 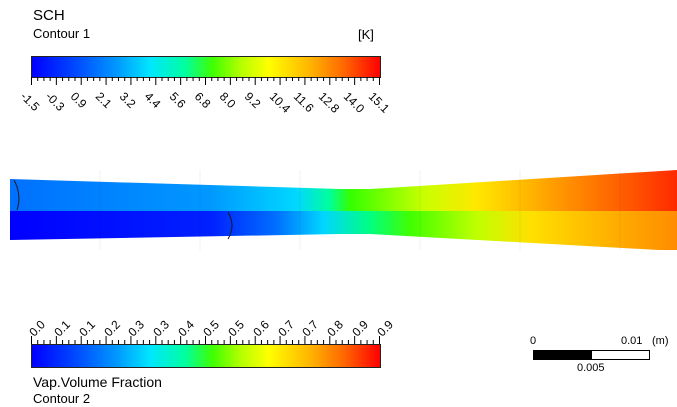 I want to click on interface-line-upper, so click(x=16, y=195).